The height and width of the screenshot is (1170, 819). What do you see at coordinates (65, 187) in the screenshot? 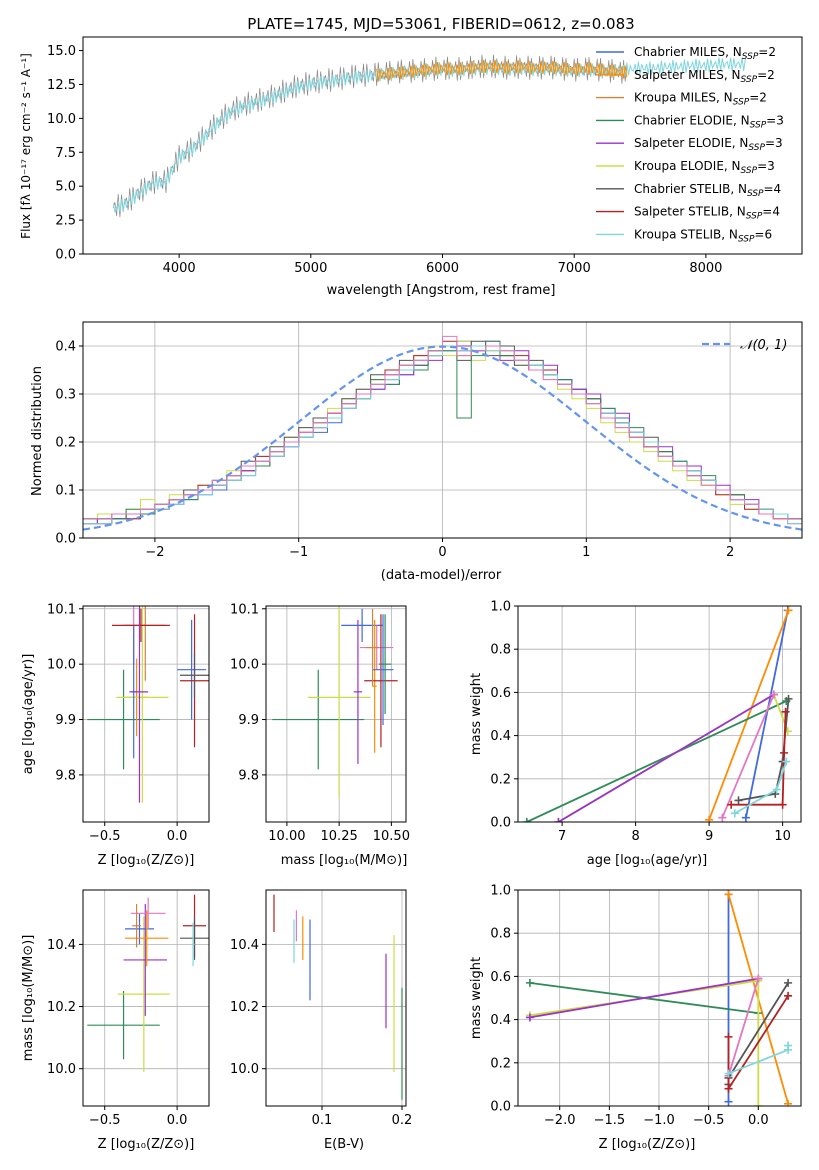
I see `y-tick-label: 5.0` at bounding box center [65, 187].